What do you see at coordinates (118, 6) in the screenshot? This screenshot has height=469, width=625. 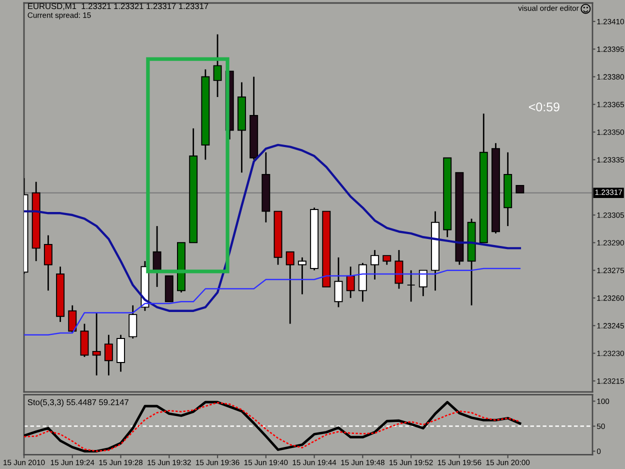 I see `chart-title: EURUSD,M1 1.23321 1.23321 1.23317 1.23317` at bounding box center [118, 6].